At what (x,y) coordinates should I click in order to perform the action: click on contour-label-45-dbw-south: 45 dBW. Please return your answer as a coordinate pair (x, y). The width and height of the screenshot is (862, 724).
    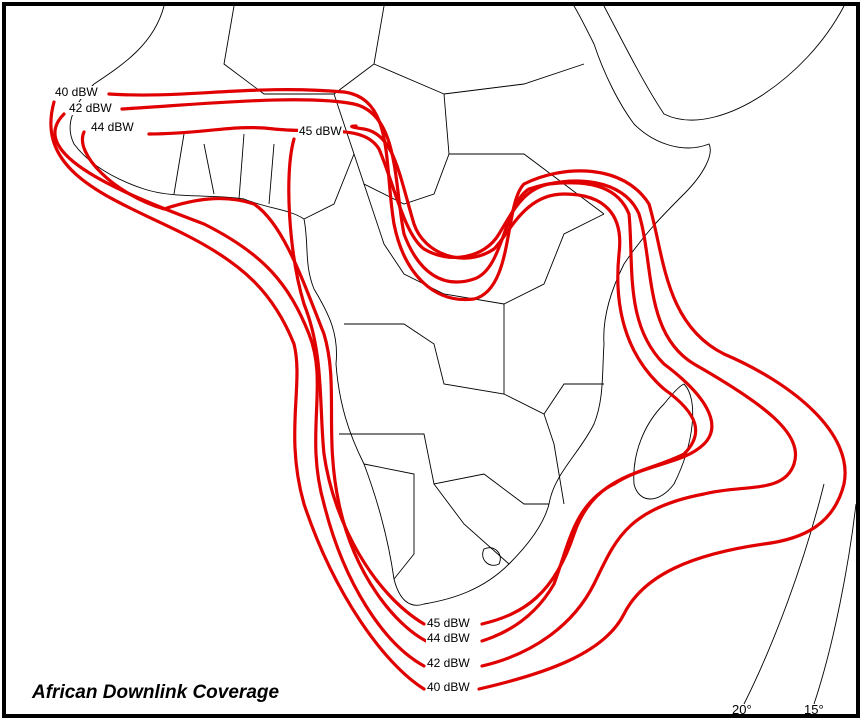
    Looking at the image, I should click on (448, 623).